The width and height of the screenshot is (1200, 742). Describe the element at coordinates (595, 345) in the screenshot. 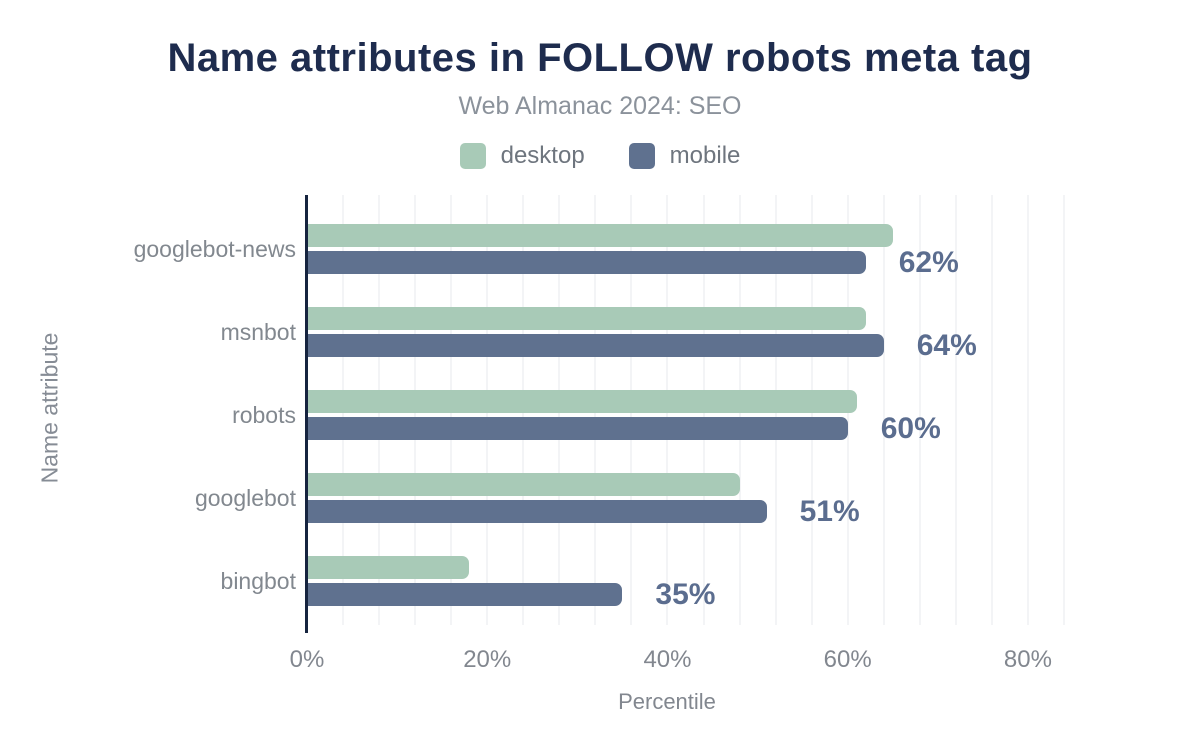

I see `bar-mobile-msnbot` at that location.